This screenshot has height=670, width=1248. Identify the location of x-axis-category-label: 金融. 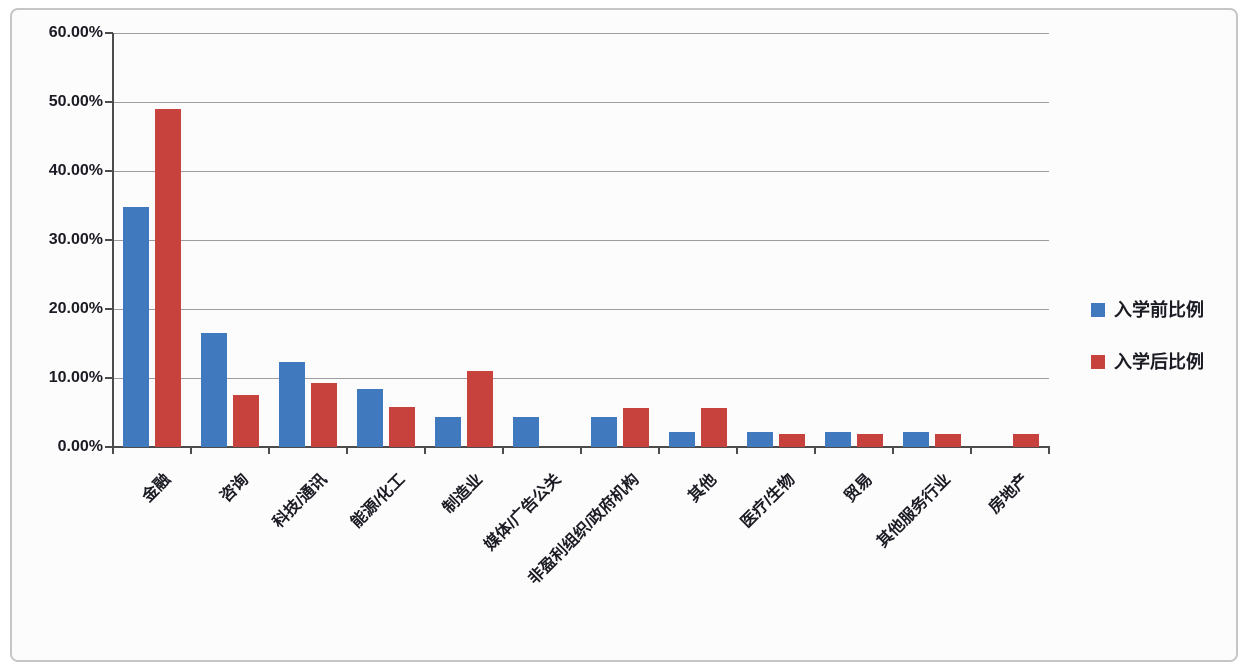
(157, 488).